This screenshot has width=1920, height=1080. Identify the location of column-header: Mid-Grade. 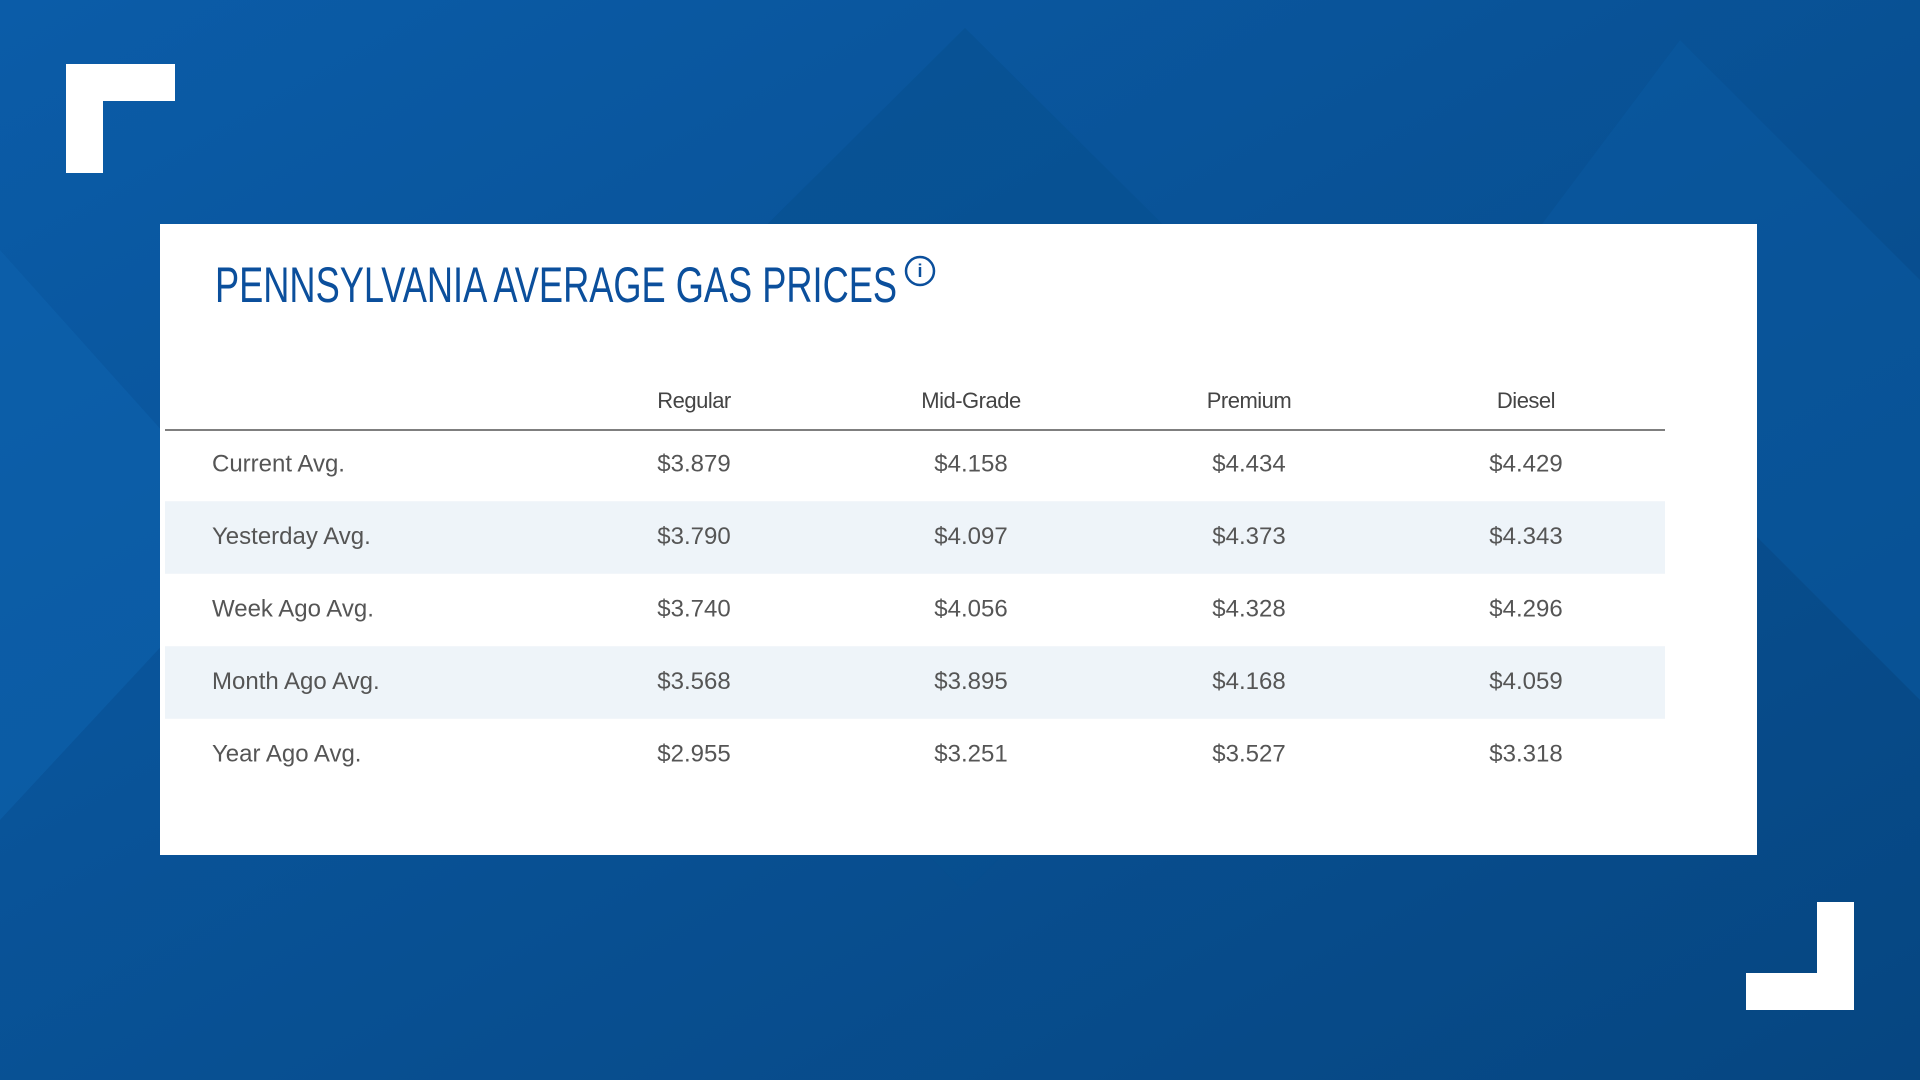
(971, 400).